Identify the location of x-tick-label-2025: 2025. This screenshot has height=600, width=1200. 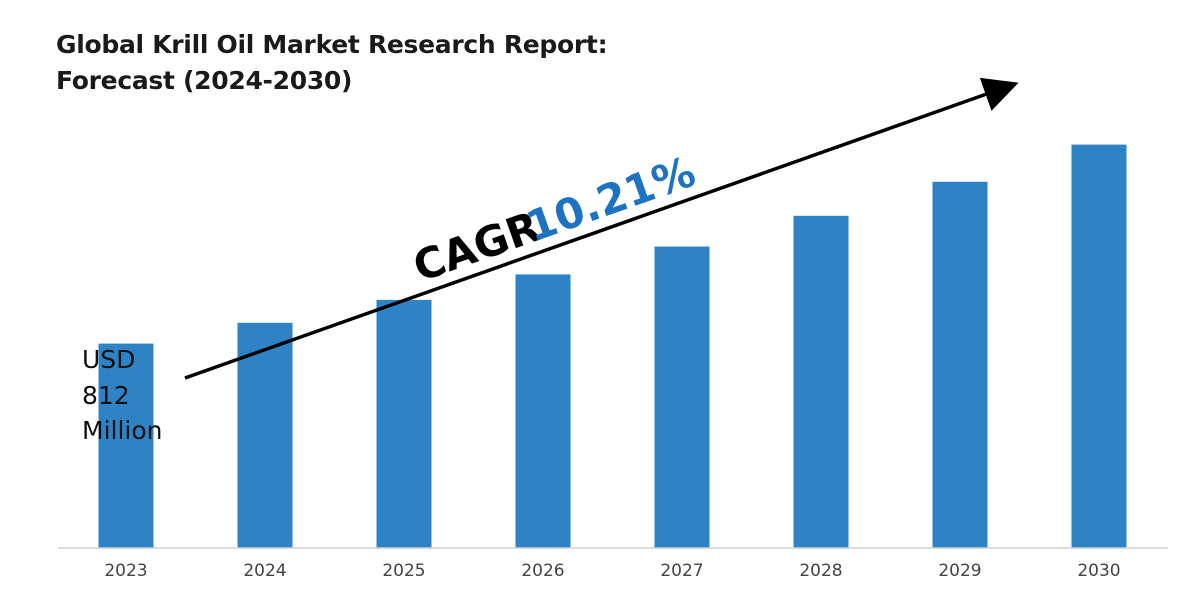
(403, 571).